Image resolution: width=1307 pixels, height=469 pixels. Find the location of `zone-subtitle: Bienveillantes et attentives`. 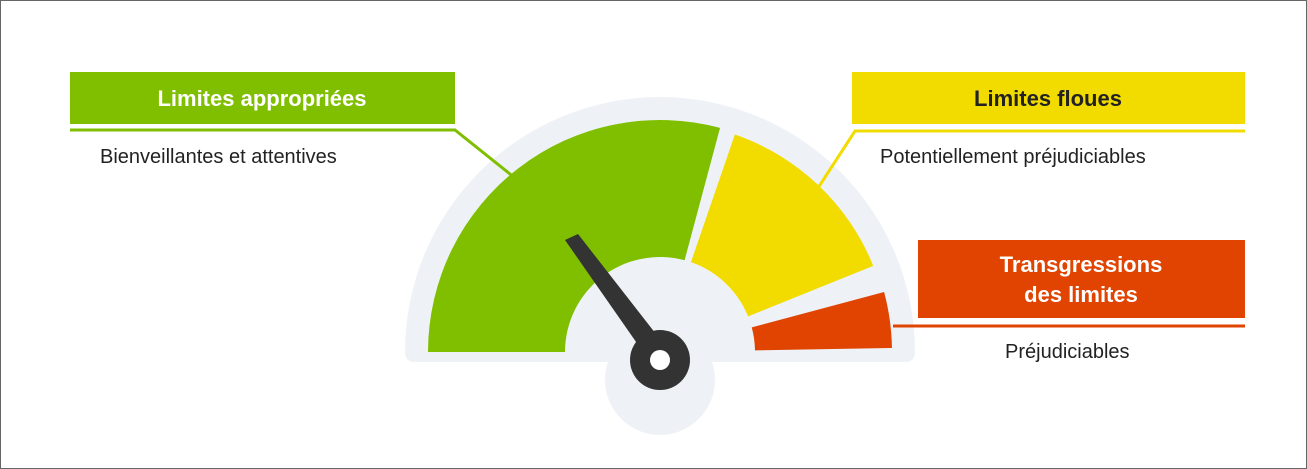

zone-subtitle: Bienveillantes et attentives is located at coordinates (218, 157).